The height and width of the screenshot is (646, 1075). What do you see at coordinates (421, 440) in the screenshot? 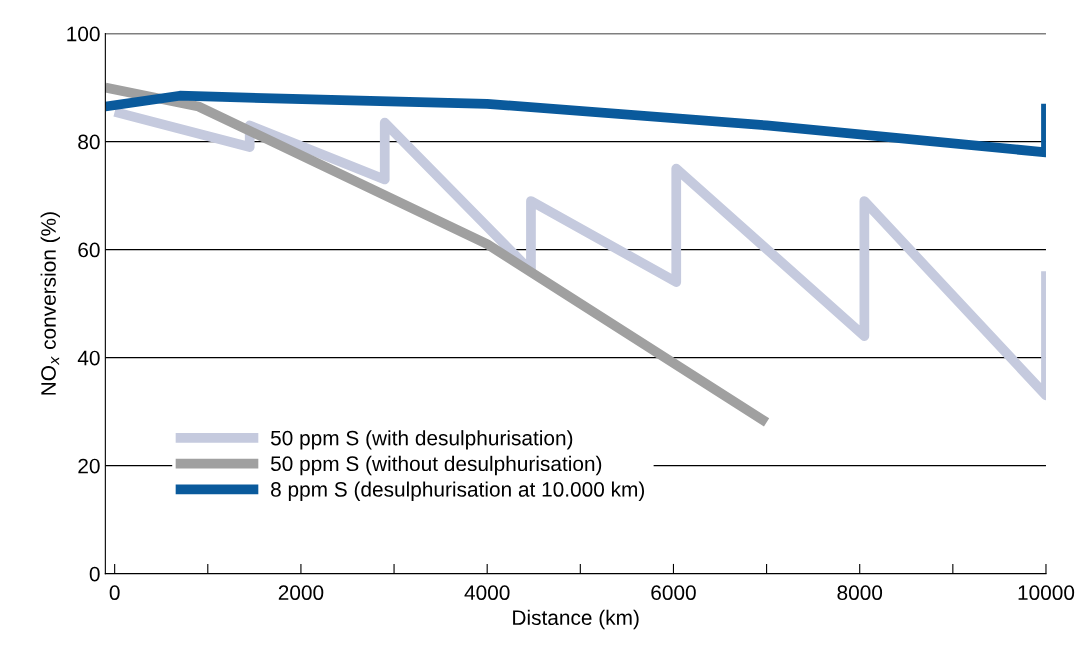
I see `legend-label: 50 ppm S (with desulphurisation)` at bounding box center [421, 440].